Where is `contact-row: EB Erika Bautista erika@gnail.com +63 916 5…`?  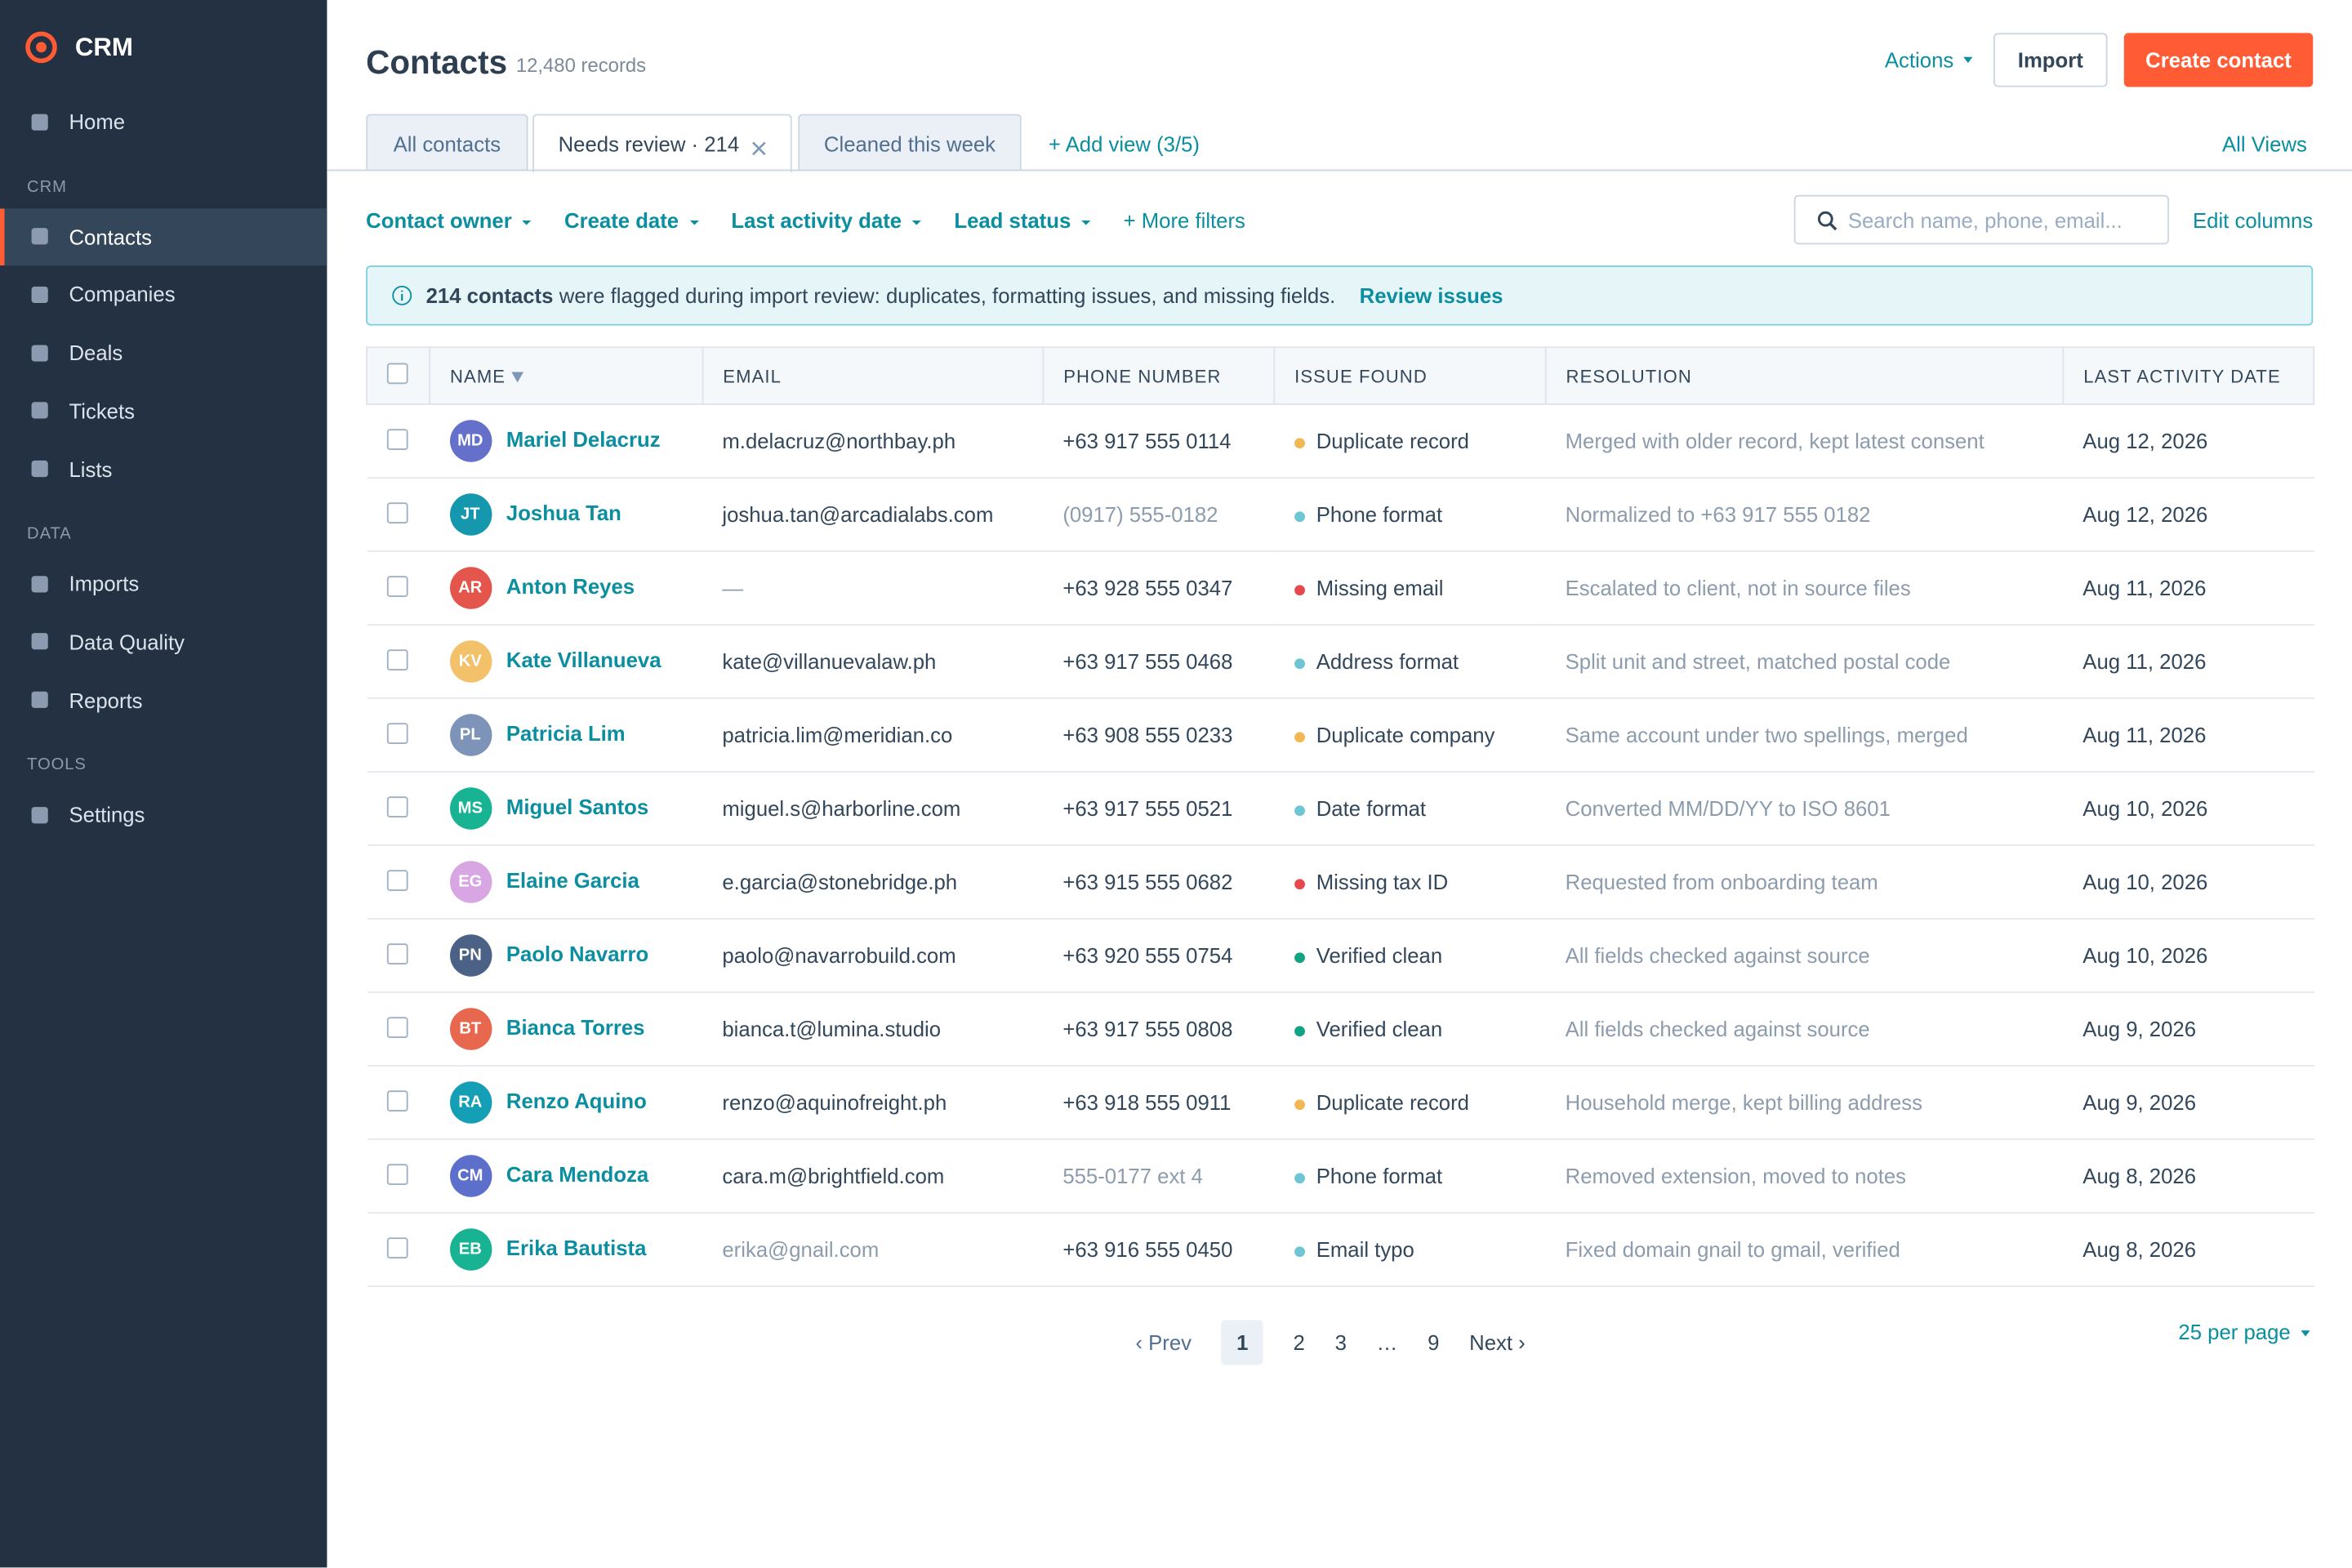 contact-row: EB Erika Bautista erika@gnail.com +63 916 5… is located at coordinates (1340, 1249).